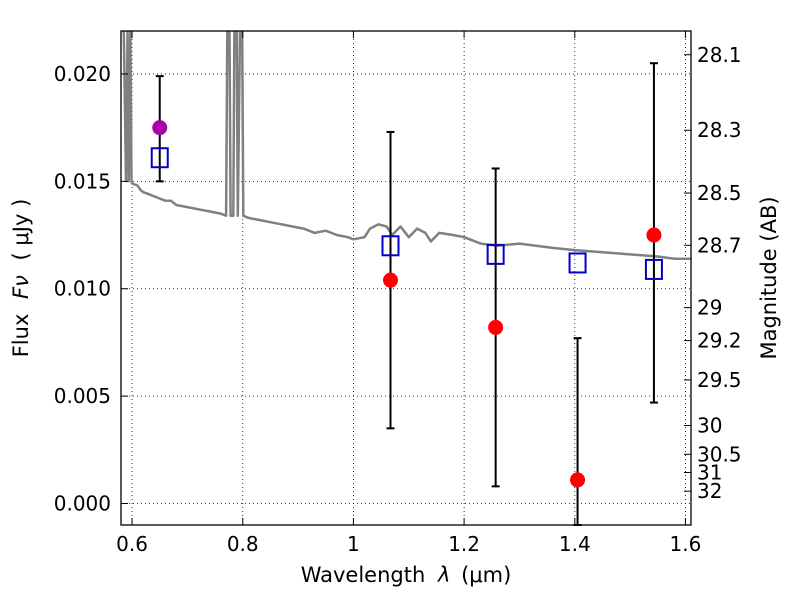 This screenshot has height=600, width=800. Describe the element at coordinates (82, 396) in the screenshot. I see `y-tick-label: 0.005` at that location.